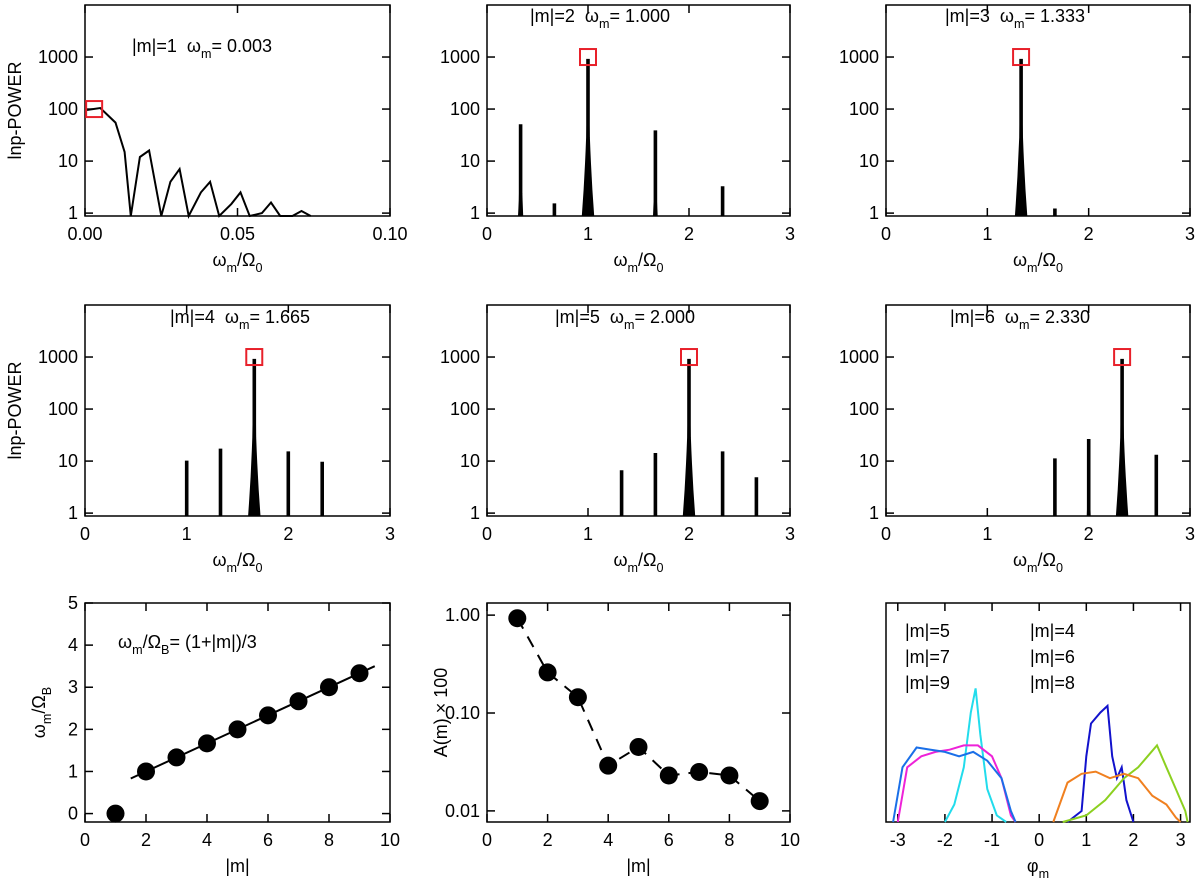  I want to click on text-part: = 1.665, so click(279, 317).